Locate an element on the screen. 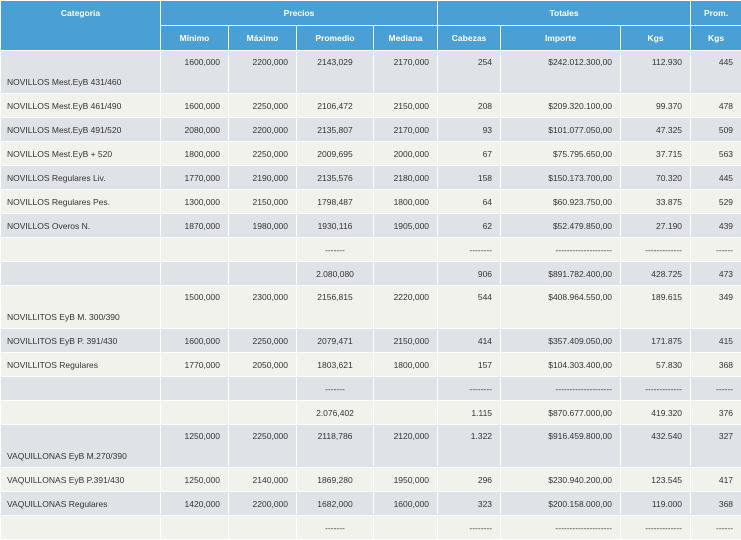 This screenshot has height=540, width=741. cell-promedio: 2118,786 is located at coordinates (335, 446).